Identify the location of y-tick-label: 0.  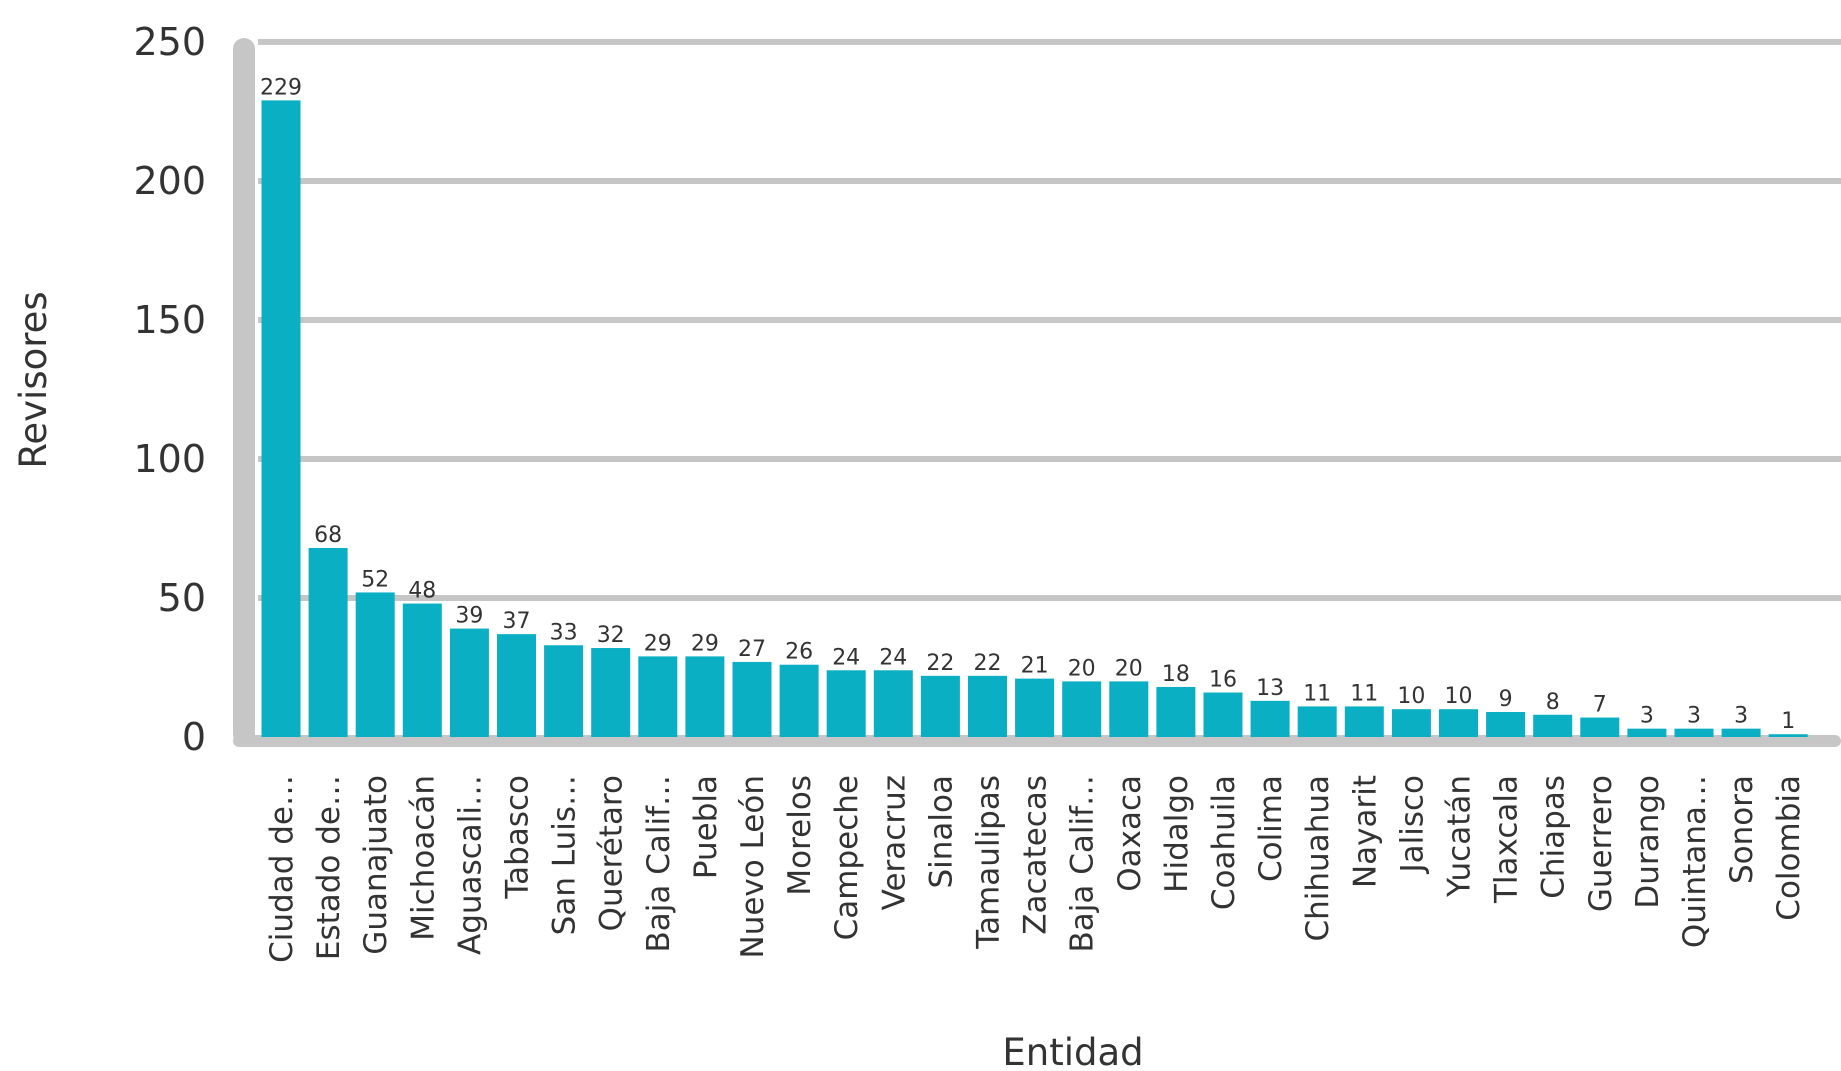
(194, 737).